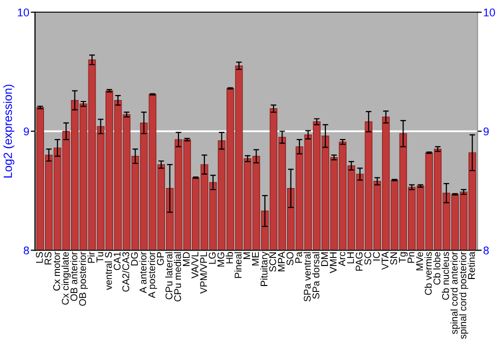  What do you see at coordinates (281, 262) in the screenshot?
I see `x-tick-label: MPA` at bounding box center [281, 262].